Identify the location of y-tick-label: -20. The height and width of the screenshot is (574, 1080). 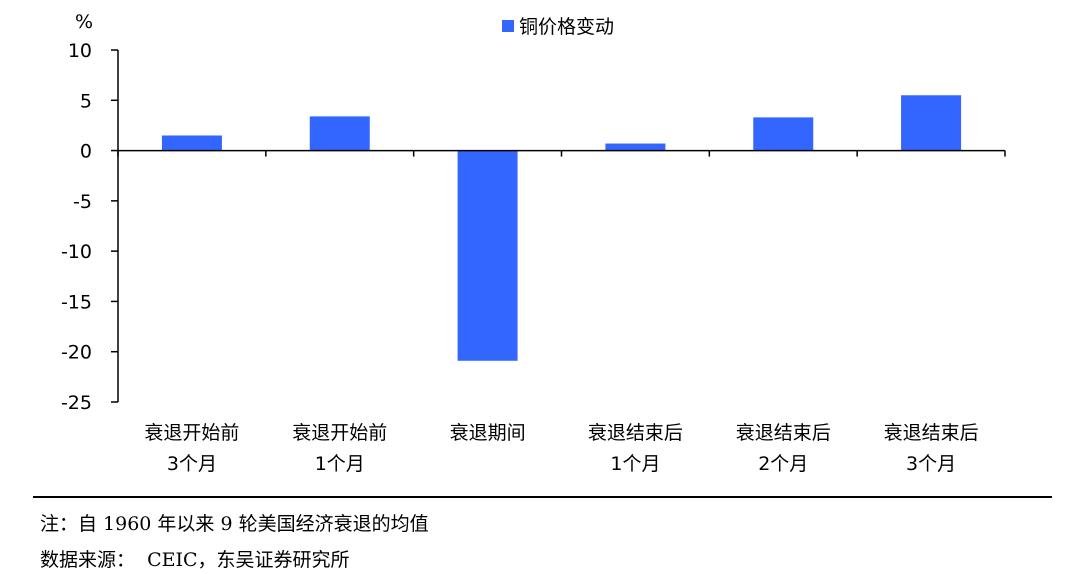
(76, 353).